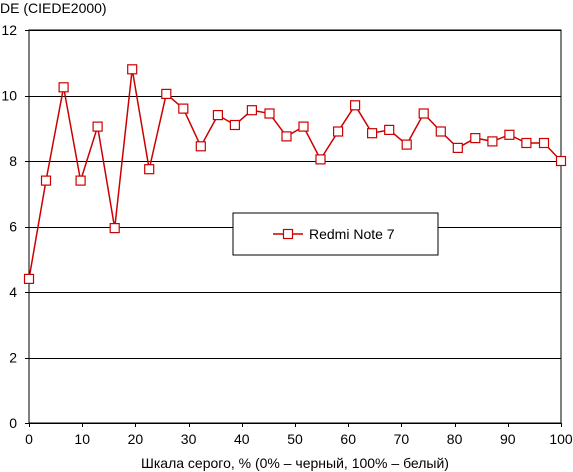  Describe the element at coordinates (402, 439) in the screenshot. I see `x-tick-label: 70` at that location.